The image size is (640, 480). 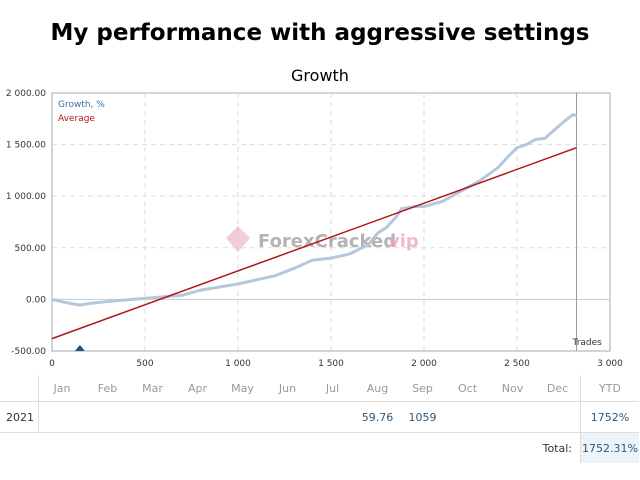 I want to click on month-header: Oct, so click(x=467, y=388).